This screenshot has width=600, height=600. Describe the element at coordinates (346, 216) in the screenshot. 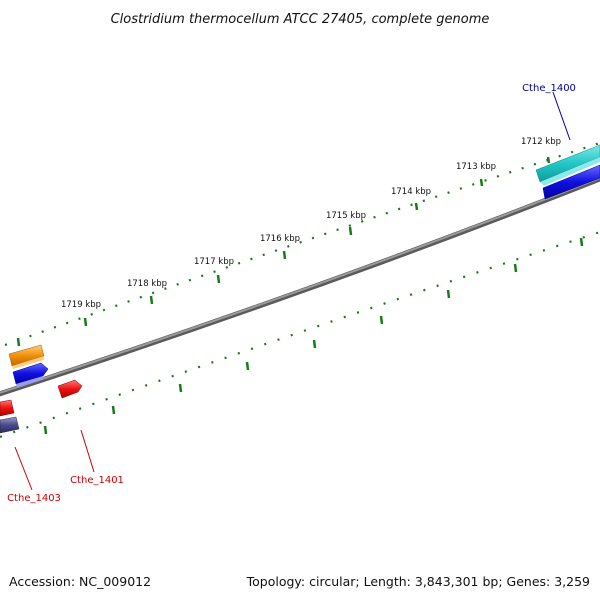

I see `tick-label-1715: 1715 kbp` at that location.